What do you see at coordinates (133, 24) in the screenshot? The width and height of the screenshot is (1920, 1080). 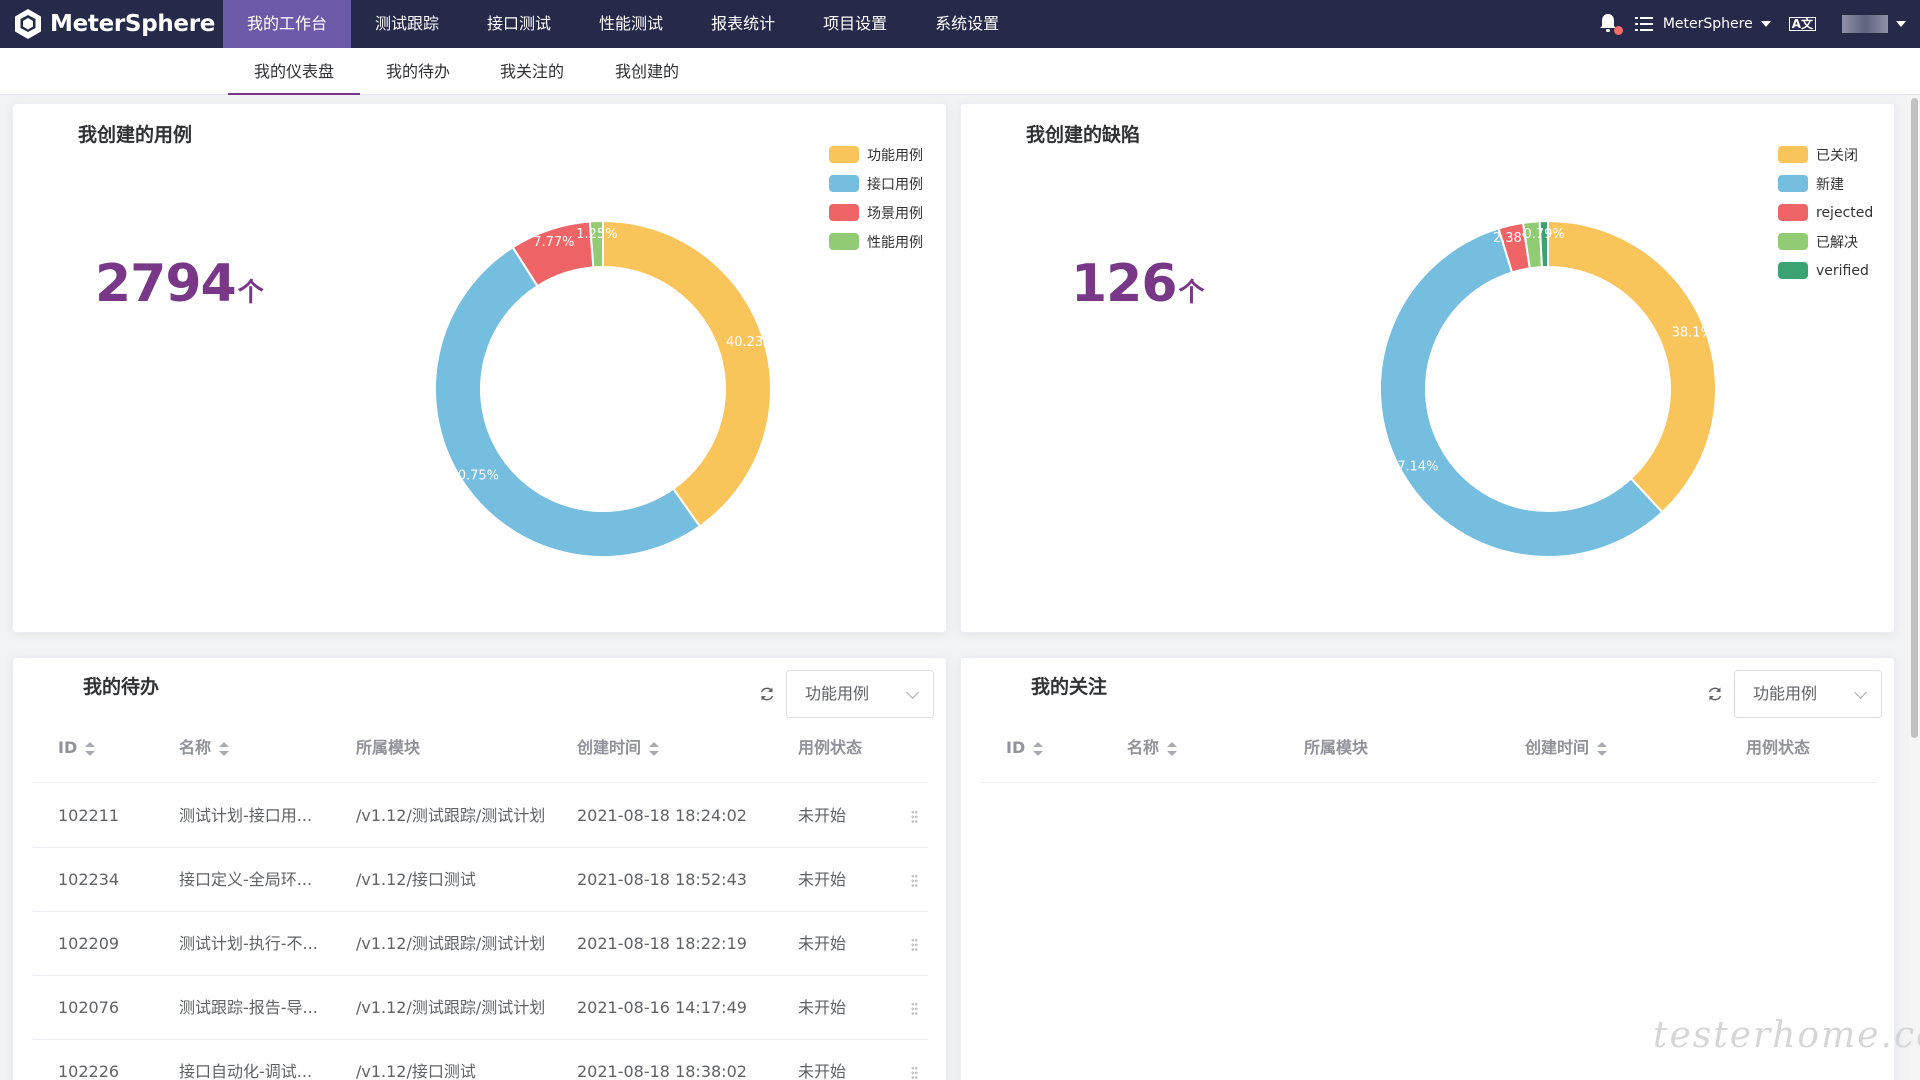 I see `logo-text: MeterSphere` at bounding box center [133, 24].